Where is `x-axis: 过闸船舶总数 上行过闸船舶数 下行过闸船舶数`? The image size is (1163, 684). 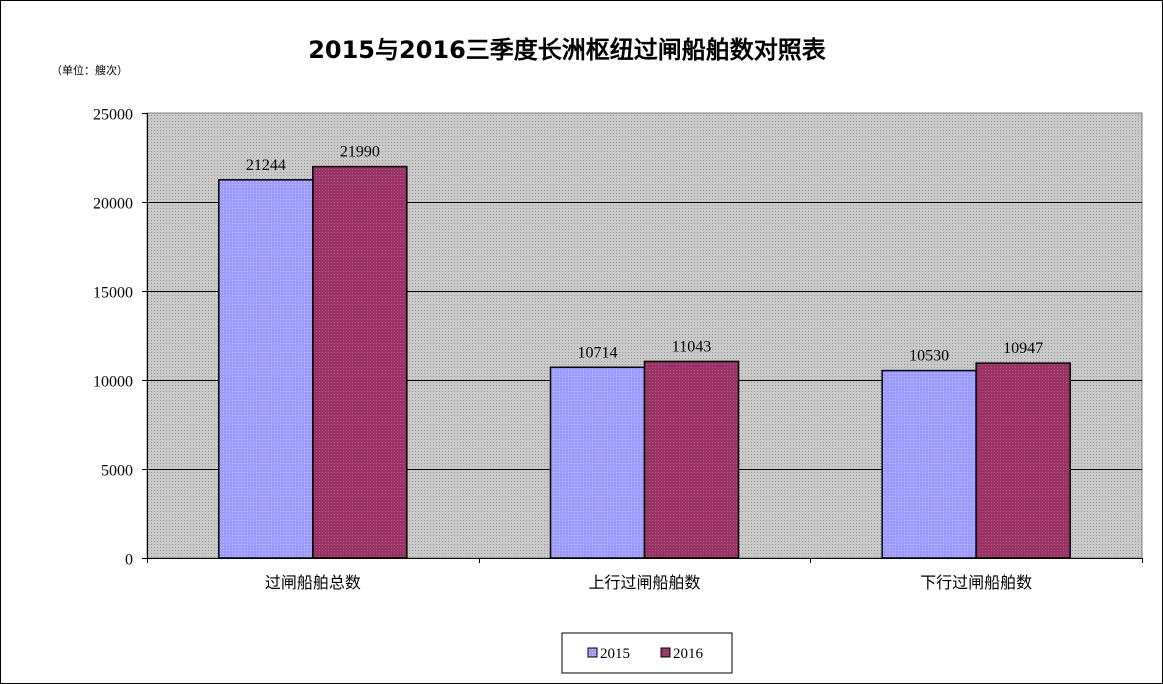 x-axis: 过闸船舶总数 上行过闸船舶数 下行过闸船舶数 is located at coordinates (645, 575).